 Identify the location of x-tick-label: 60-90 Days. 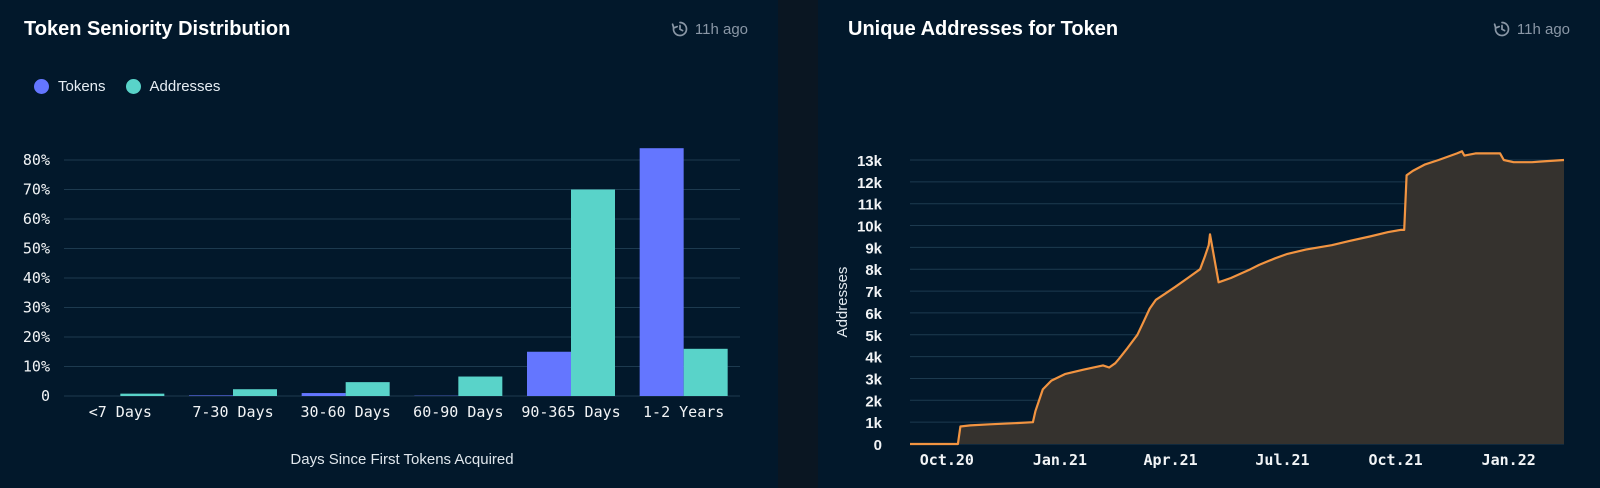
(458, 412).